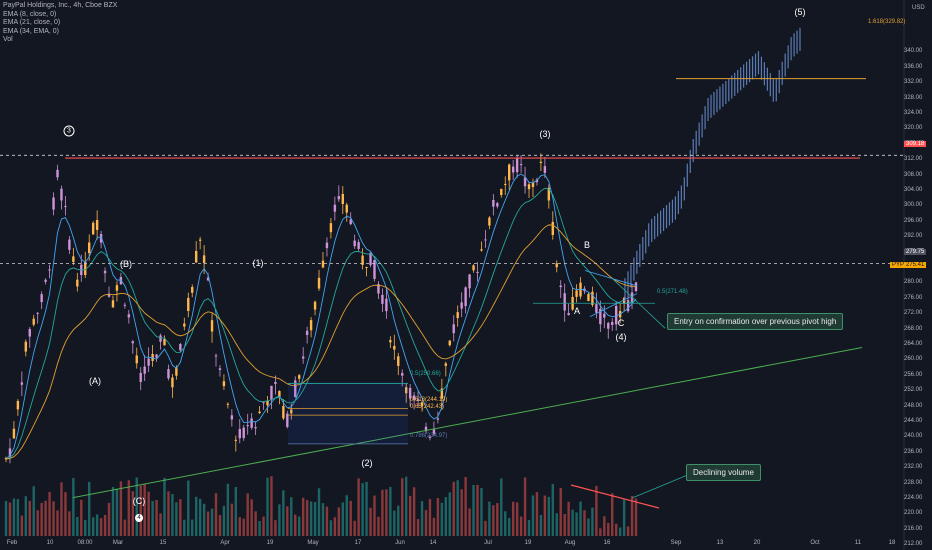 This screenshot has height=550, width=932. What do you see at coordinates (69, 131) in the screenshot?
I see `wave-label-3-circle: 3` at bounding box center [69, 131].